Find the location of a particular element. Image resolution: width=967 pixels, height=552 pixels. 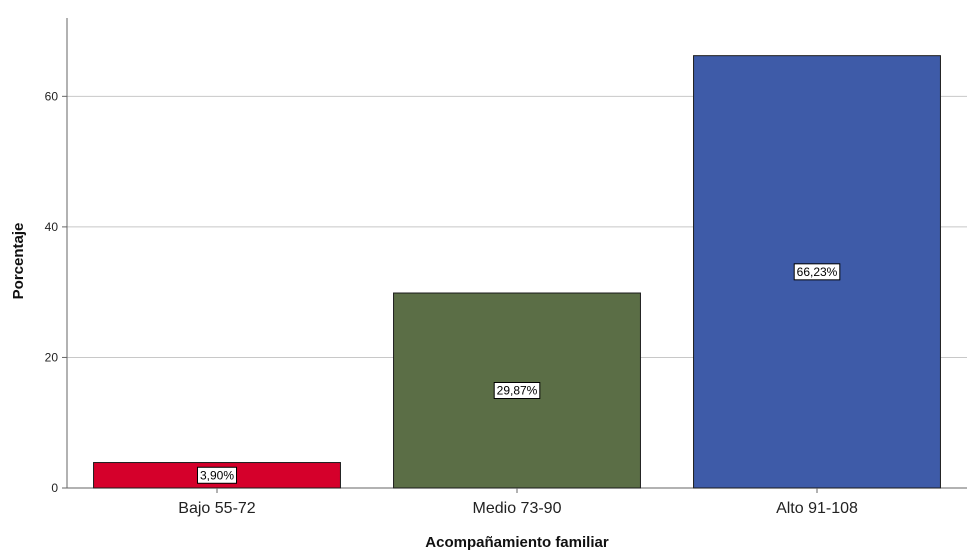

y-tick-label: 40 is located at coordinates (52, 227).